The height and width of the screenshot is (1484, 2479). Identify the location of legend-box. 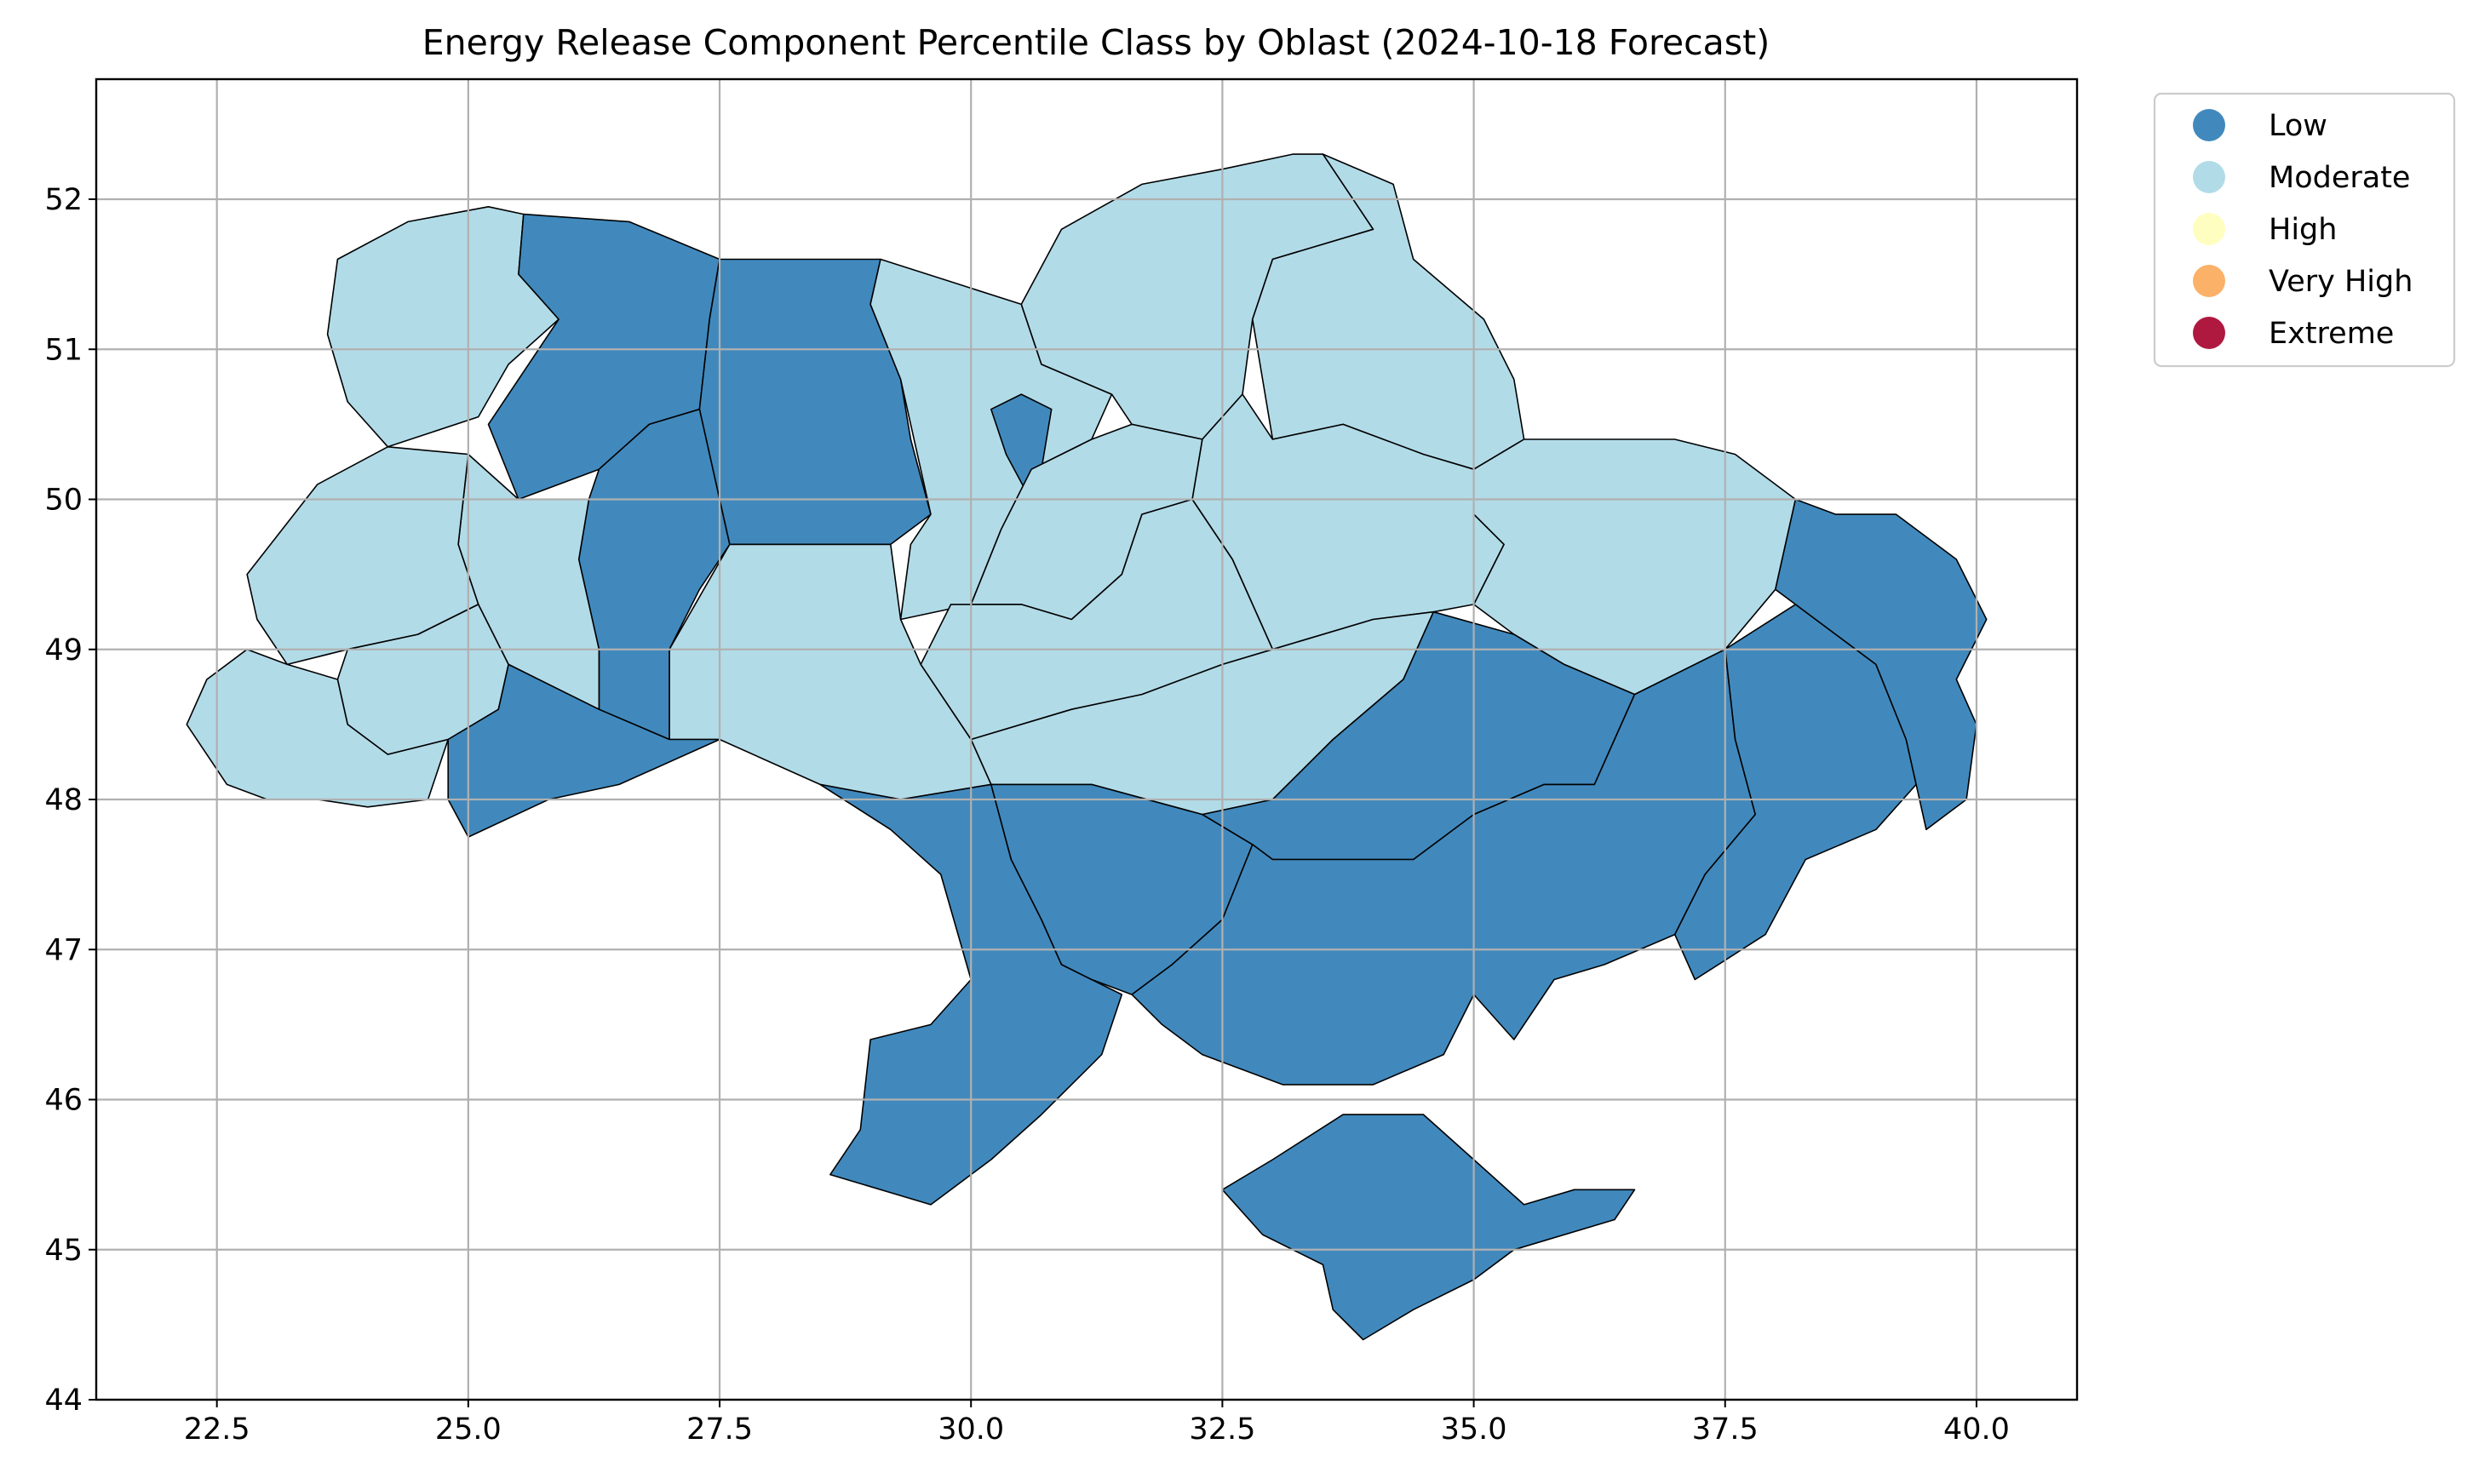
(2304, 230).